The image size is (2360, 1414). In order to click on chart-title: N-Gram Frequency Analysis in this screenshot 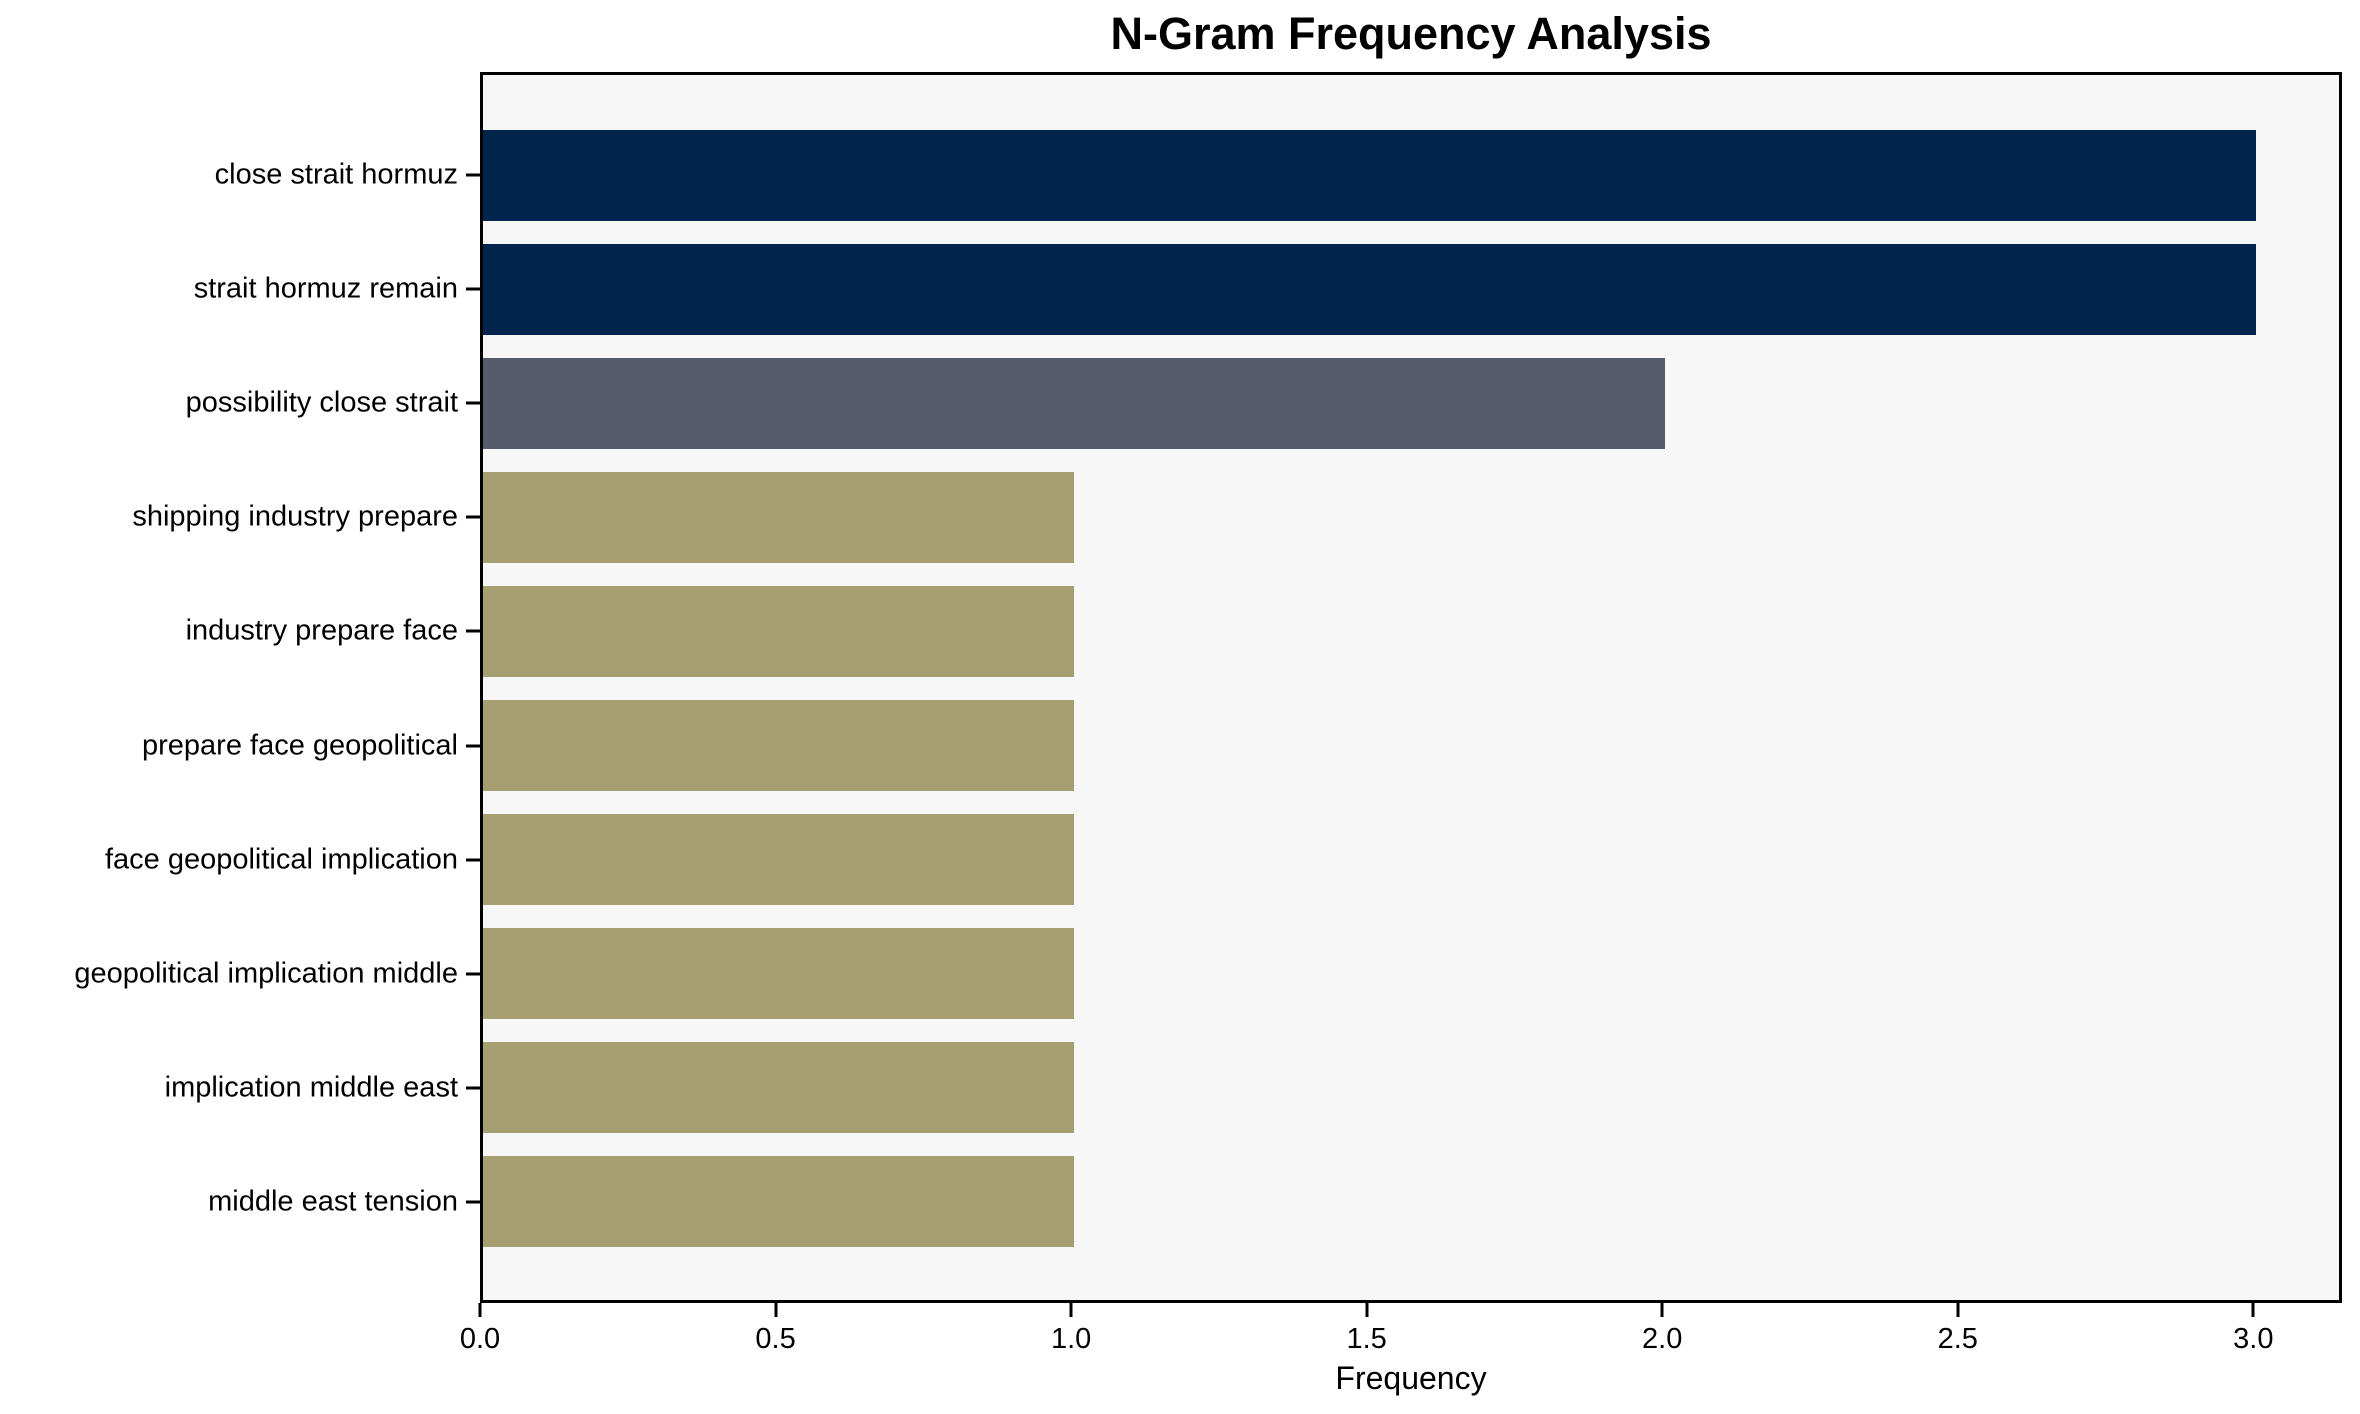, I will do `click(1411, 33)`.